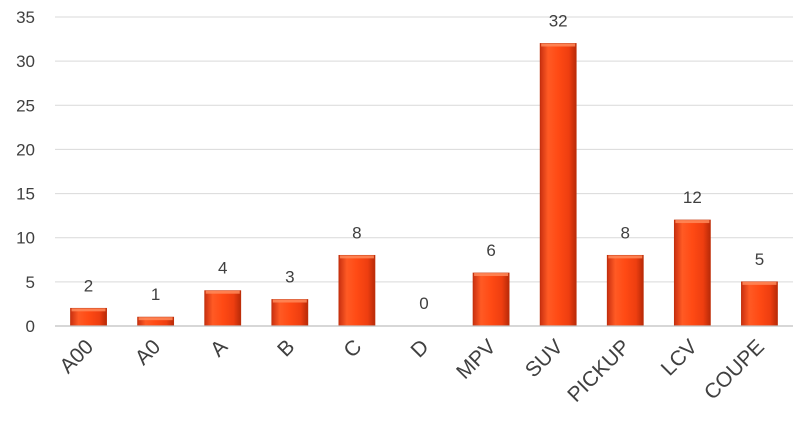 The width and height of the screenshot is (804, 443). What do you see at coordinates (734, 369) in the screenshot?
I see `x-tick-label: COUPE` at bounding box center [734, 369].